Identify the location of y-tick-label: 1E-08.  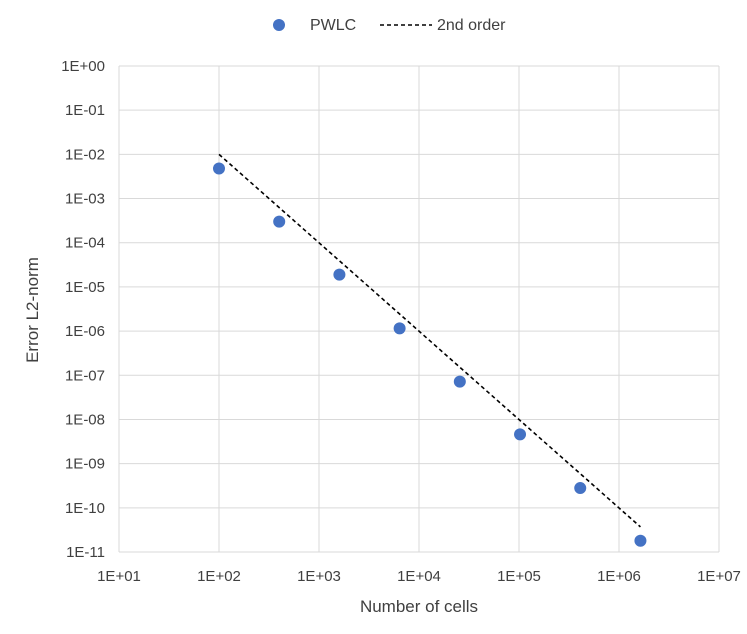
(85, 419).